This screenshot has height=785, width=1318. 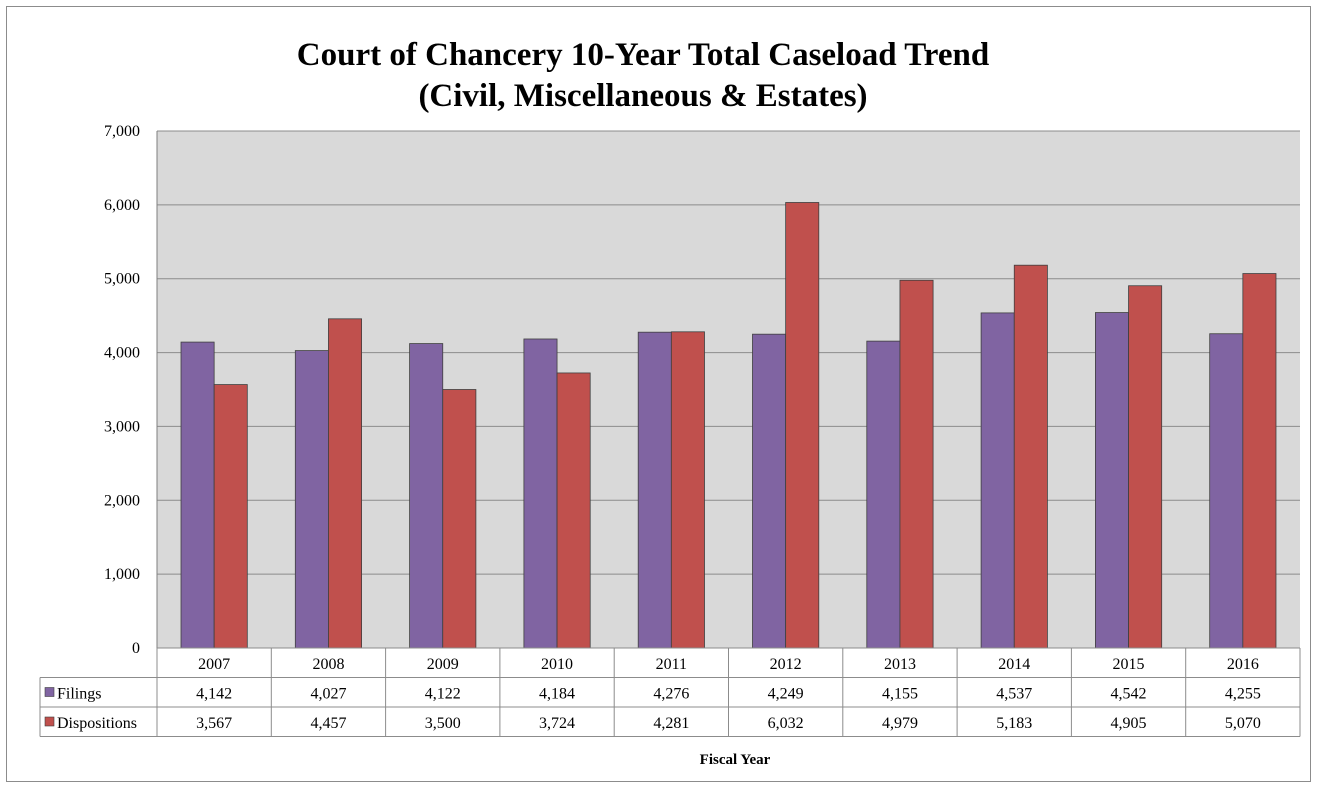 I want to click on legend-swatch-filings, so click(x=49, y=692).